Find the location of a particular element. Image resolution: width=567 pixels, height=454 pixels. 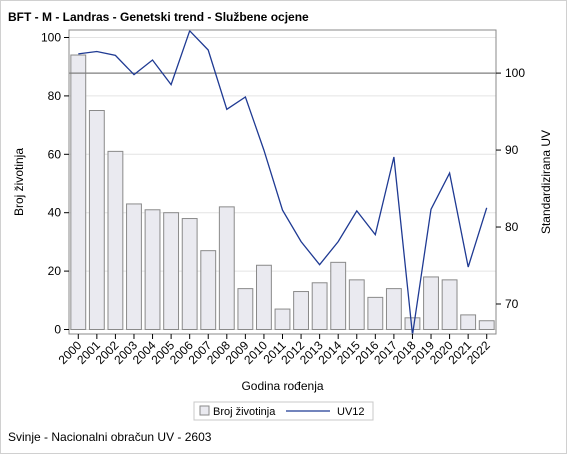

y-tick-label: 40 is located at coordinates (55, 213).